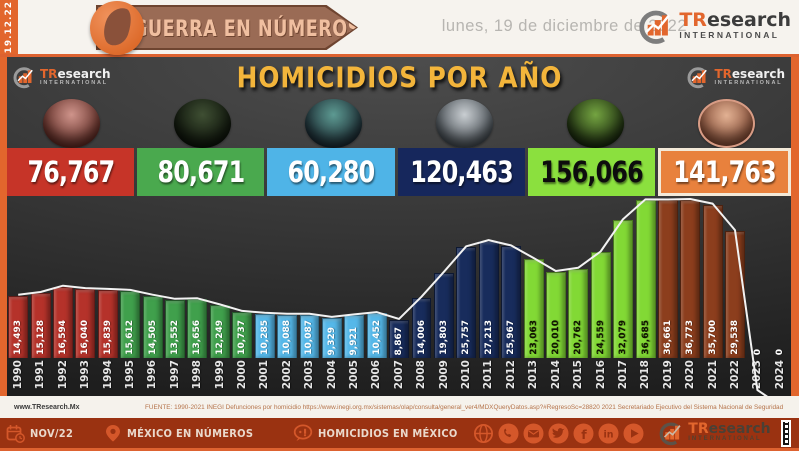 The width and height of the screenshot is (799, 451). What do you see at coordinates (714, 26) in the screenshot?
I see `tresearch-logo: TResearch INTERNATIONAL` at bounding box center [714, 26].